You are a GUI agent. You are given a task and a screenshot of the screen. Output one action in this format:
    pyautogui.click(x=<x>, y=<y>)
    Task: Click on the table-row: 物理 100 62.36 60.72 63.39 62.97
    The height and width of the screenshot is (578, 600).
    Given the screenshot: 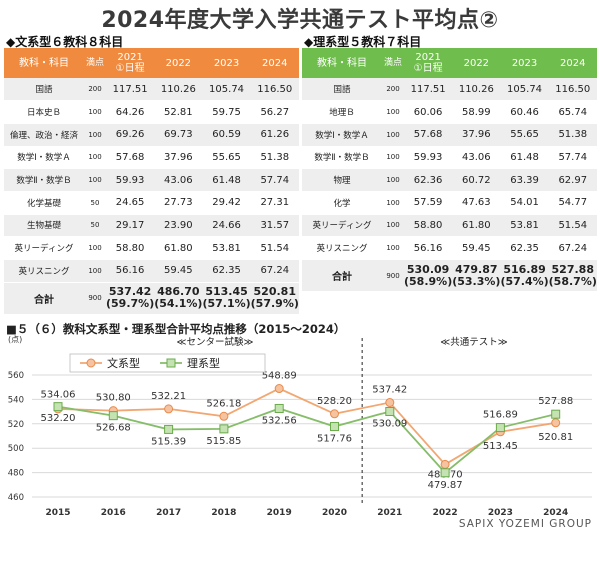 What is the action you would take?
    pyautogui.click(x=449, y=180)
    